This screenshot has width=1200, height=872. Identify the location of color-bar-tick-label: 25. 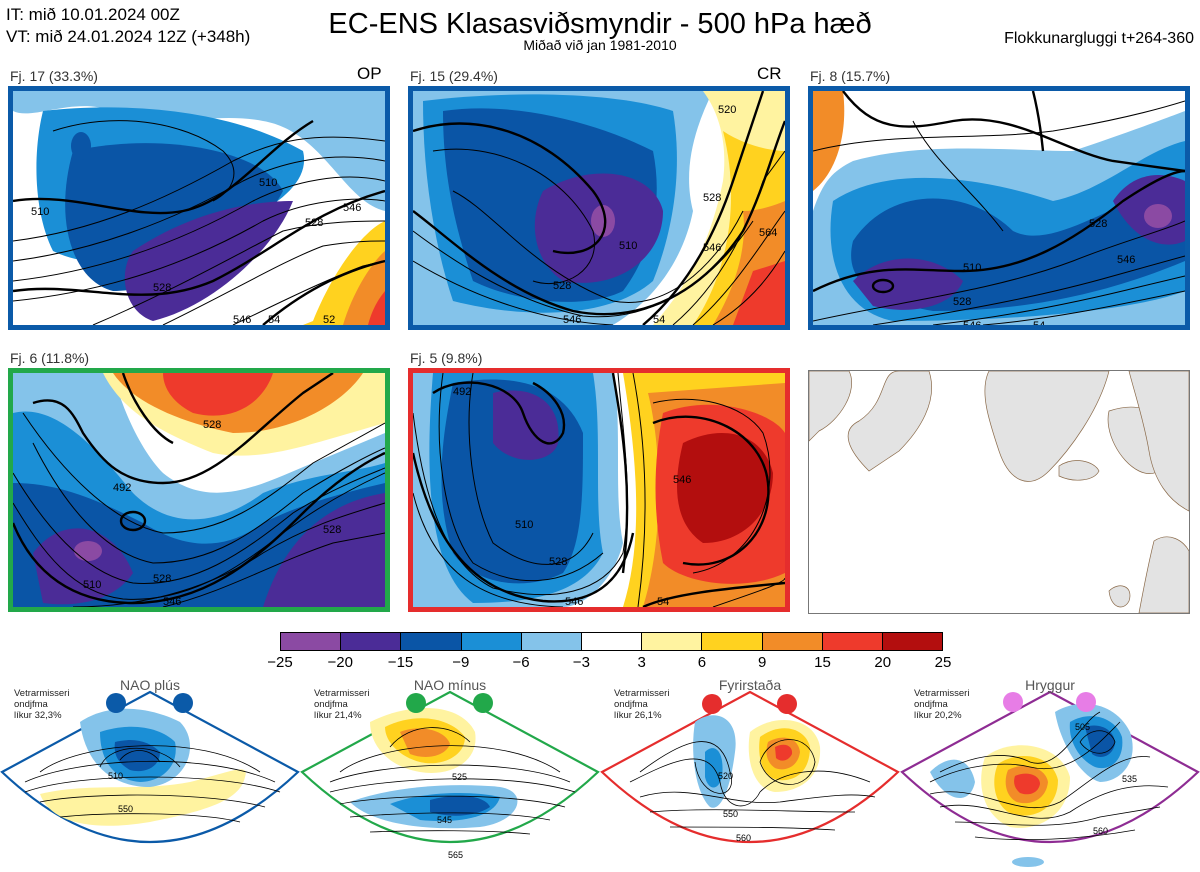
(943, 662).